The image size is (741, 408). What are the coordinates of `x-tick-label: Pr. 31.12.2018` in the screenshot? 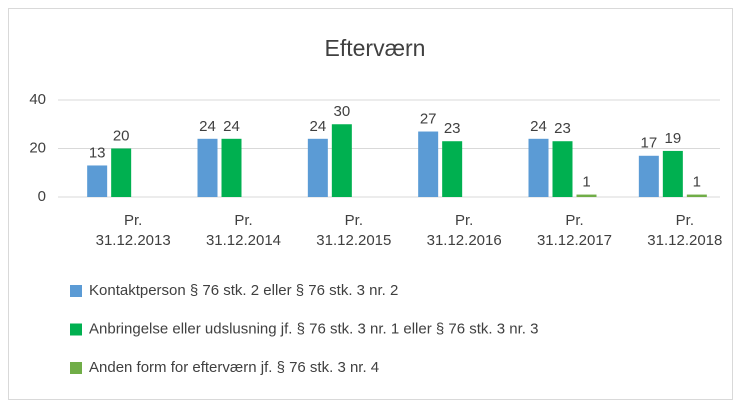 It's located at (685, 230).